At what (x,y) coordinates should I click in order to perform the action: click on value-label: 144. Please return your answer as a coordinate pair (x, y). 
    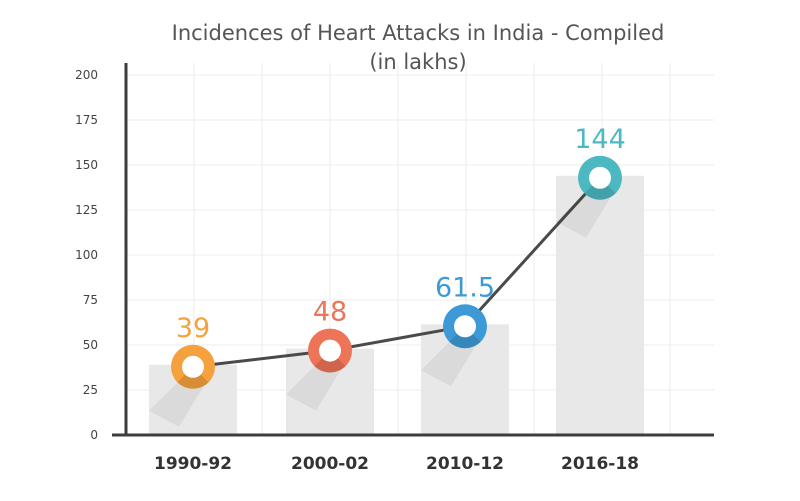
    Looking at the image, I should click on (600, 139).